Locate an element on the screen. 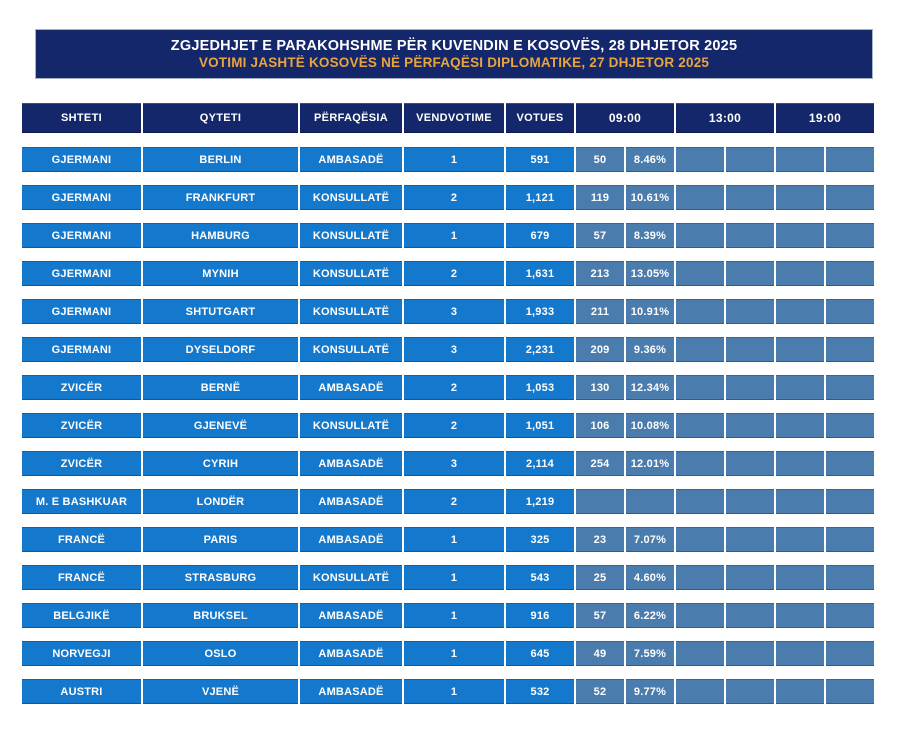  cell-votues: 543 is located at coordinates (540, 577).